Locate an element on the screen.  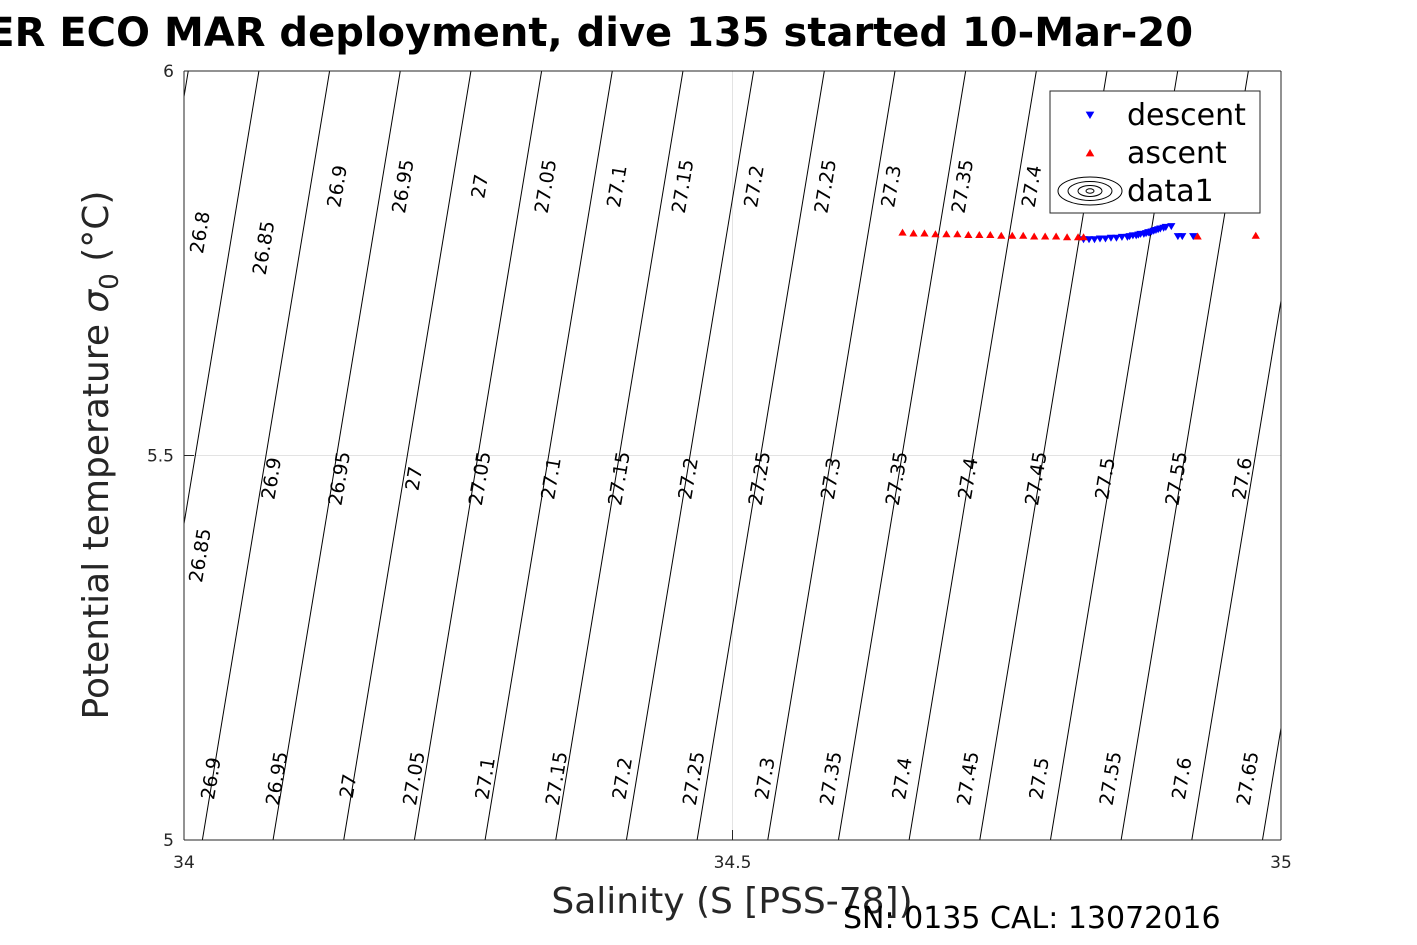
y-tick-label: 5.5 is located at coordinates (160, 457).